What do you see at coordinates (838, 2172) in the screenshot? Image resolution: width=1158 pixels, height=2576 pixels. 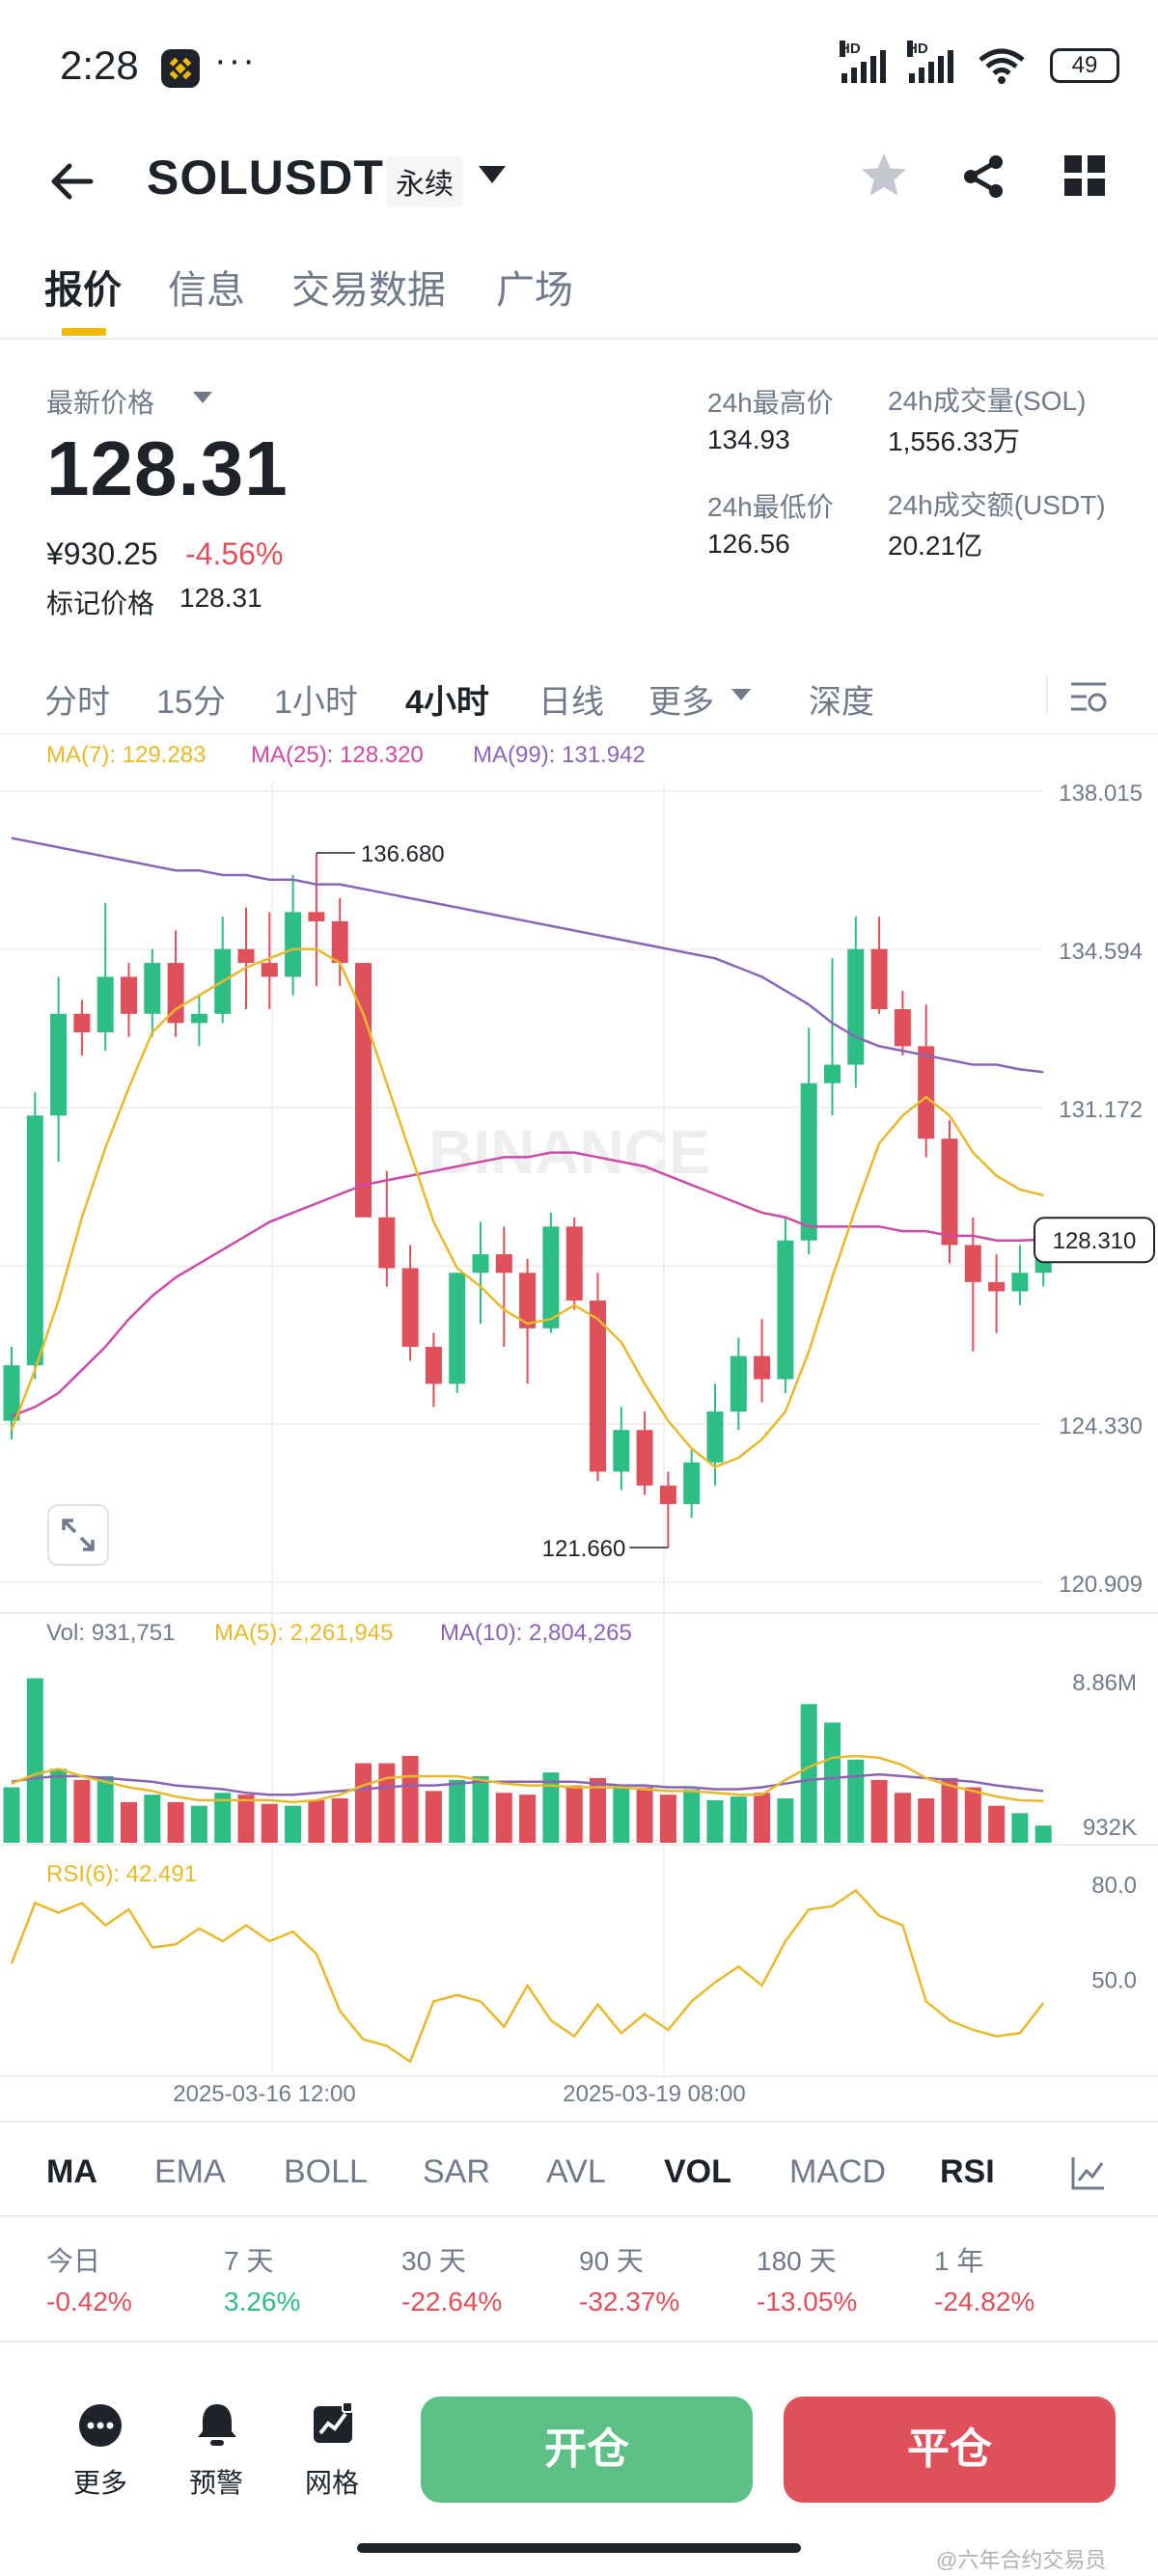 I see `indicator-macd: MACD` at bounding box center [838, 2172].